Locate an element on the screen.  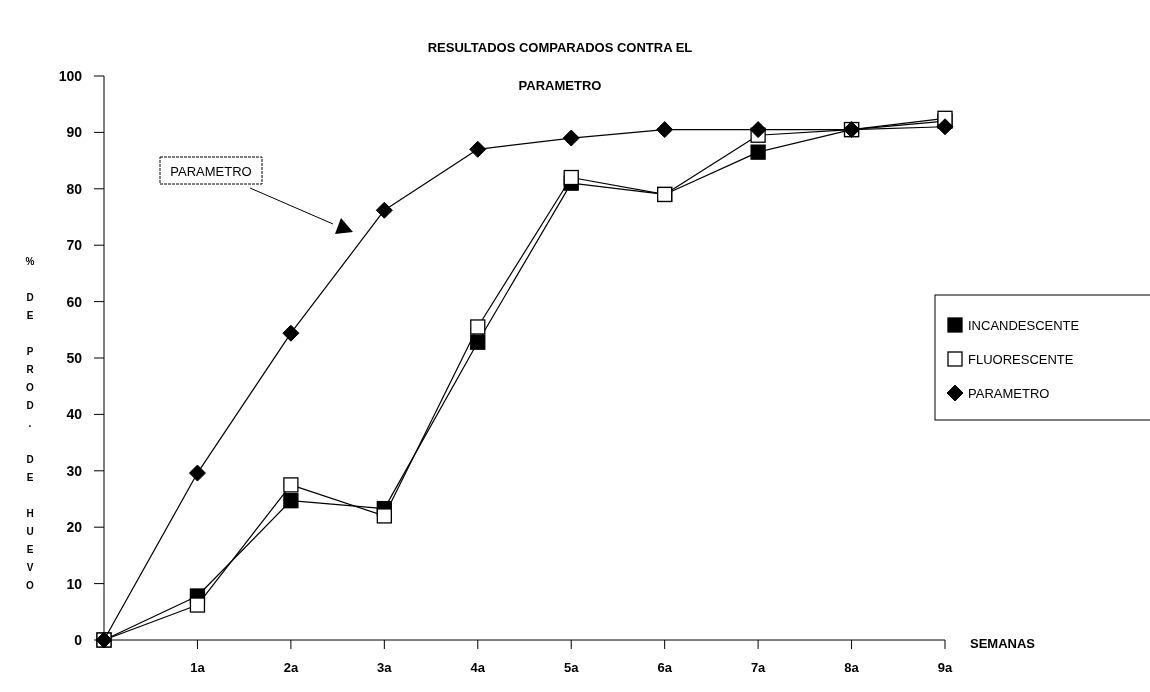
y-tick-label: 20 is located at coordinates (74, 527).